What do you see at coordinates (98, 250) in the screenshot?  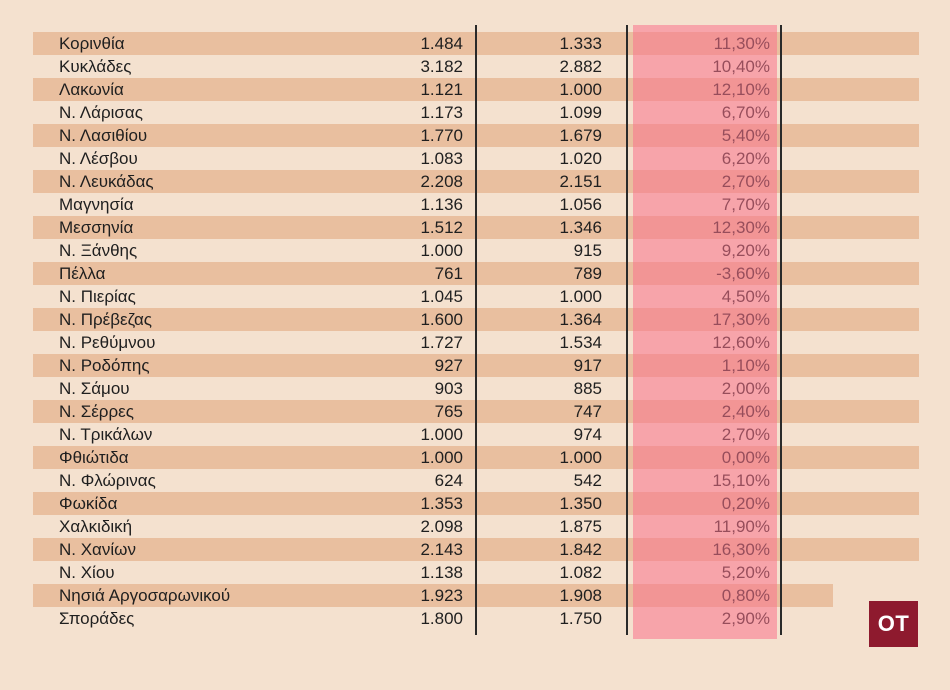 I see `region-name: Ν. Ξάνθης` at bounding box center [98, 250].